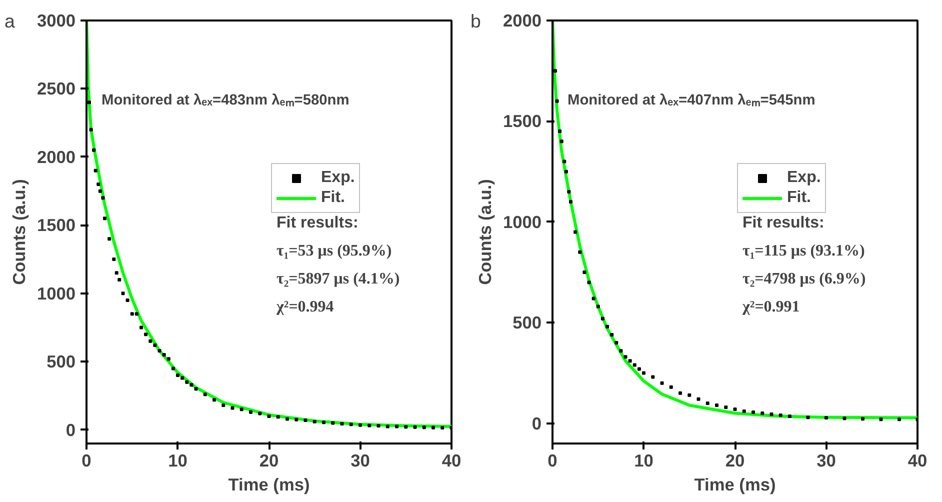 This screenshot has height=502, width=942. I want to click on annotation: Fit results:, so click(317, 223).